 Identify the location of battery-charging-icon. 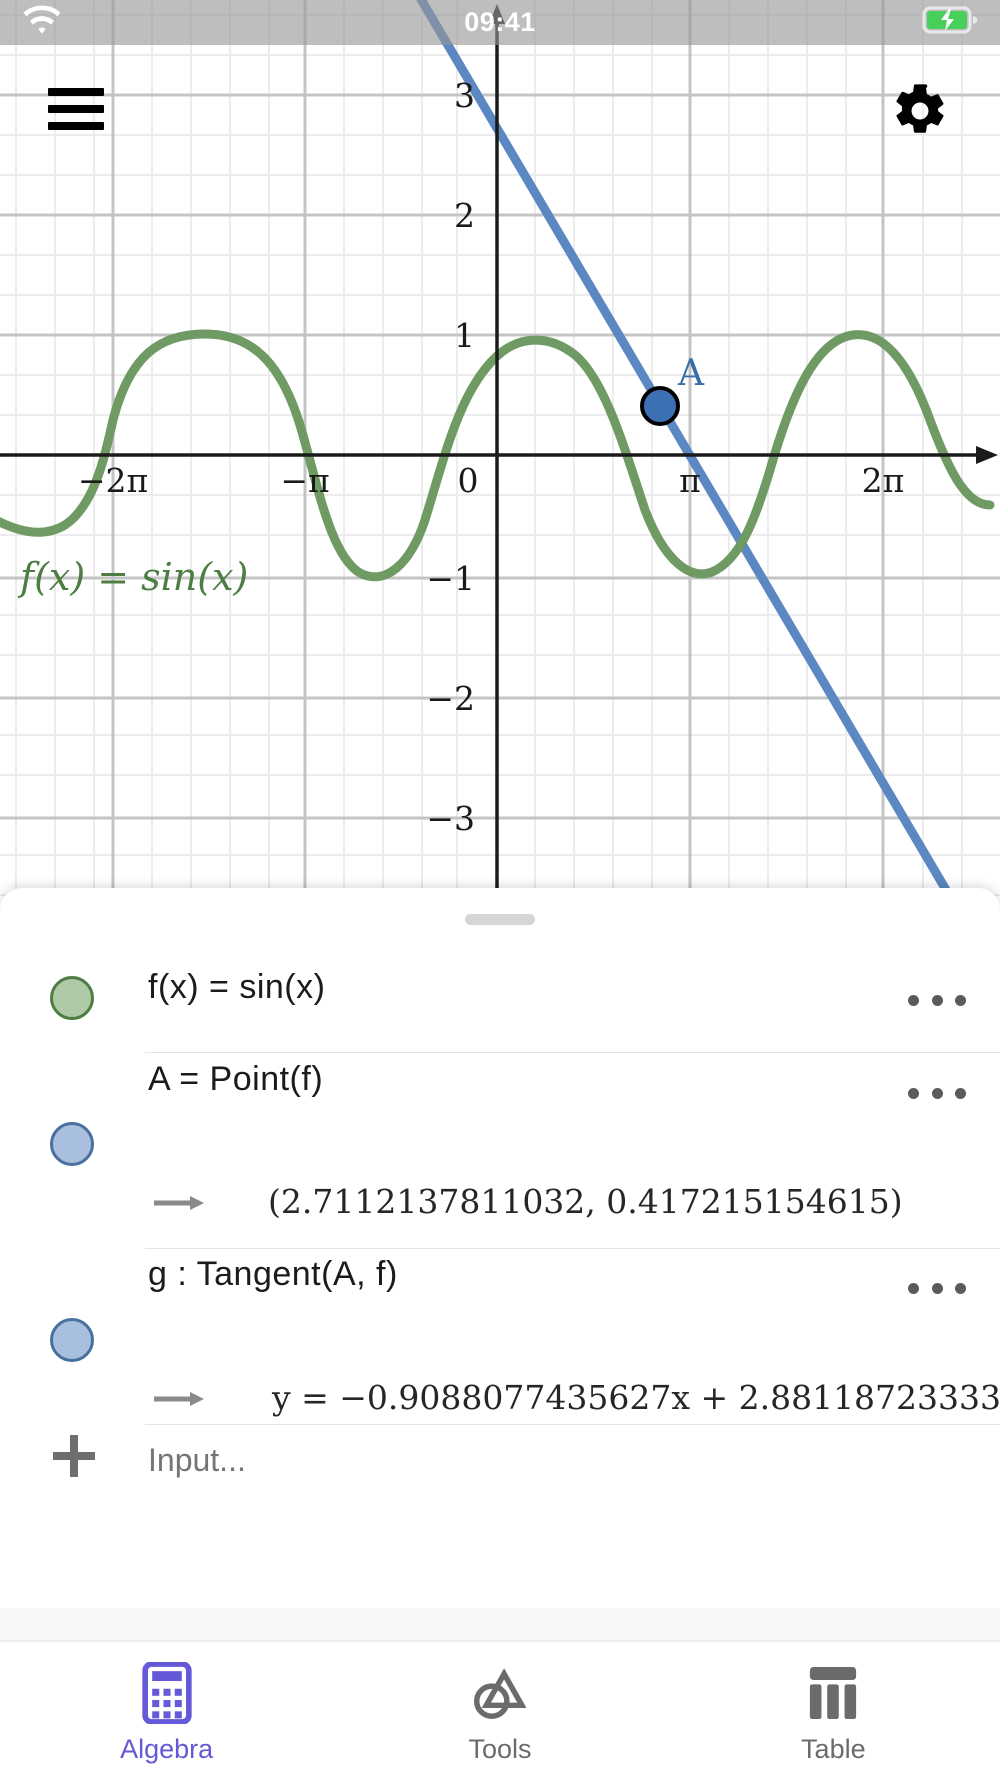
(950, 22).